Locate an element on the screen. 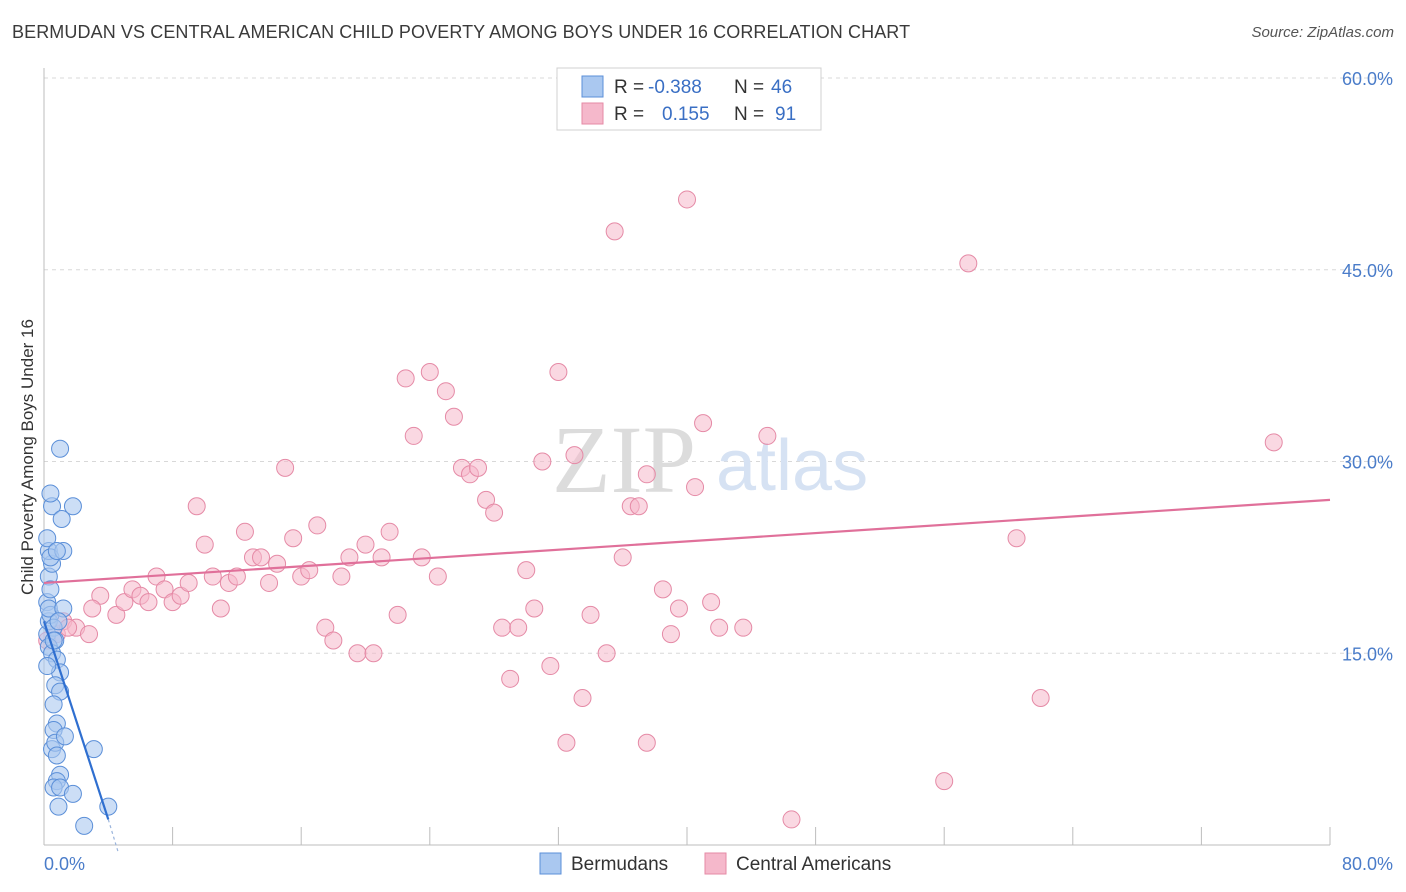  y-tick-label: 60.0% is located at coordinates (1367, 79).